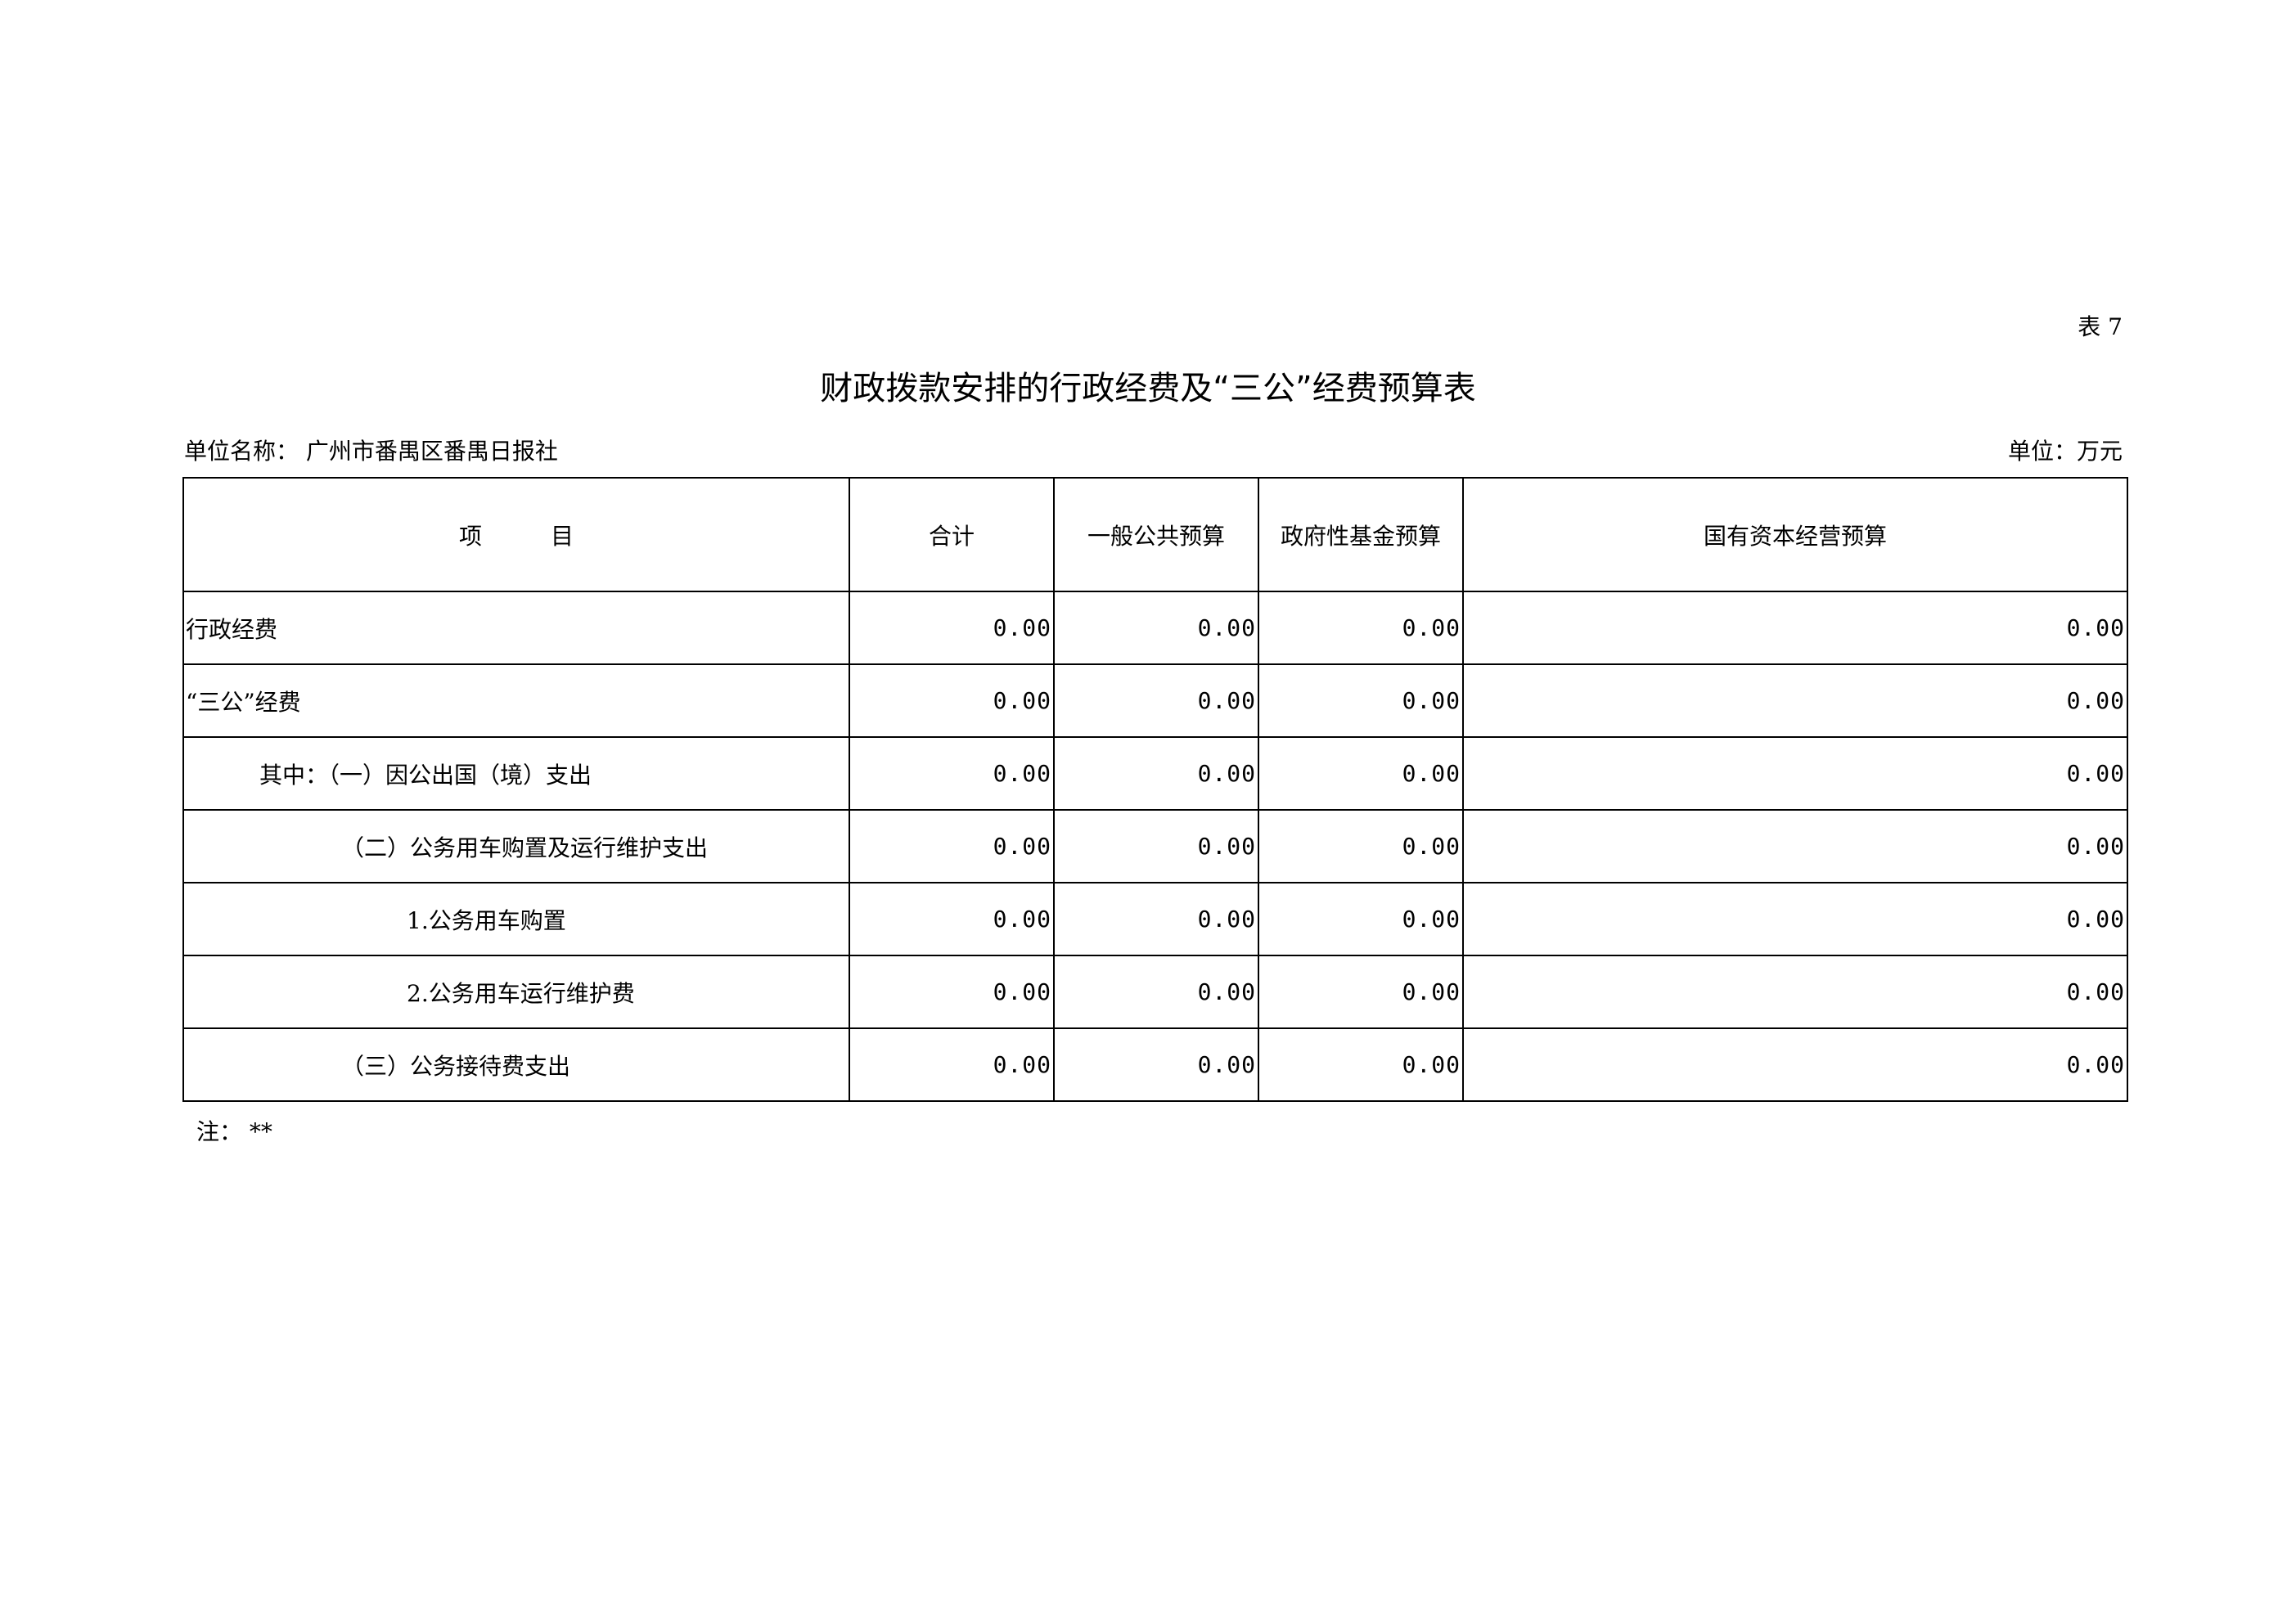 The image size is (2296, 1623). I want to click on row-item: “三公”经费, so click(516, 700).